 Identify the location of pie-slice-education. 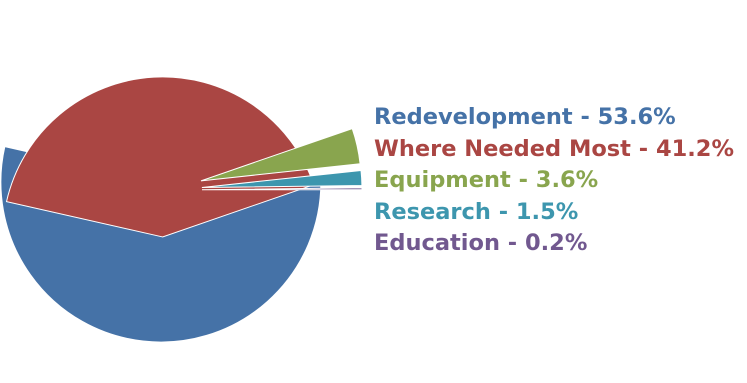
(282, 189).